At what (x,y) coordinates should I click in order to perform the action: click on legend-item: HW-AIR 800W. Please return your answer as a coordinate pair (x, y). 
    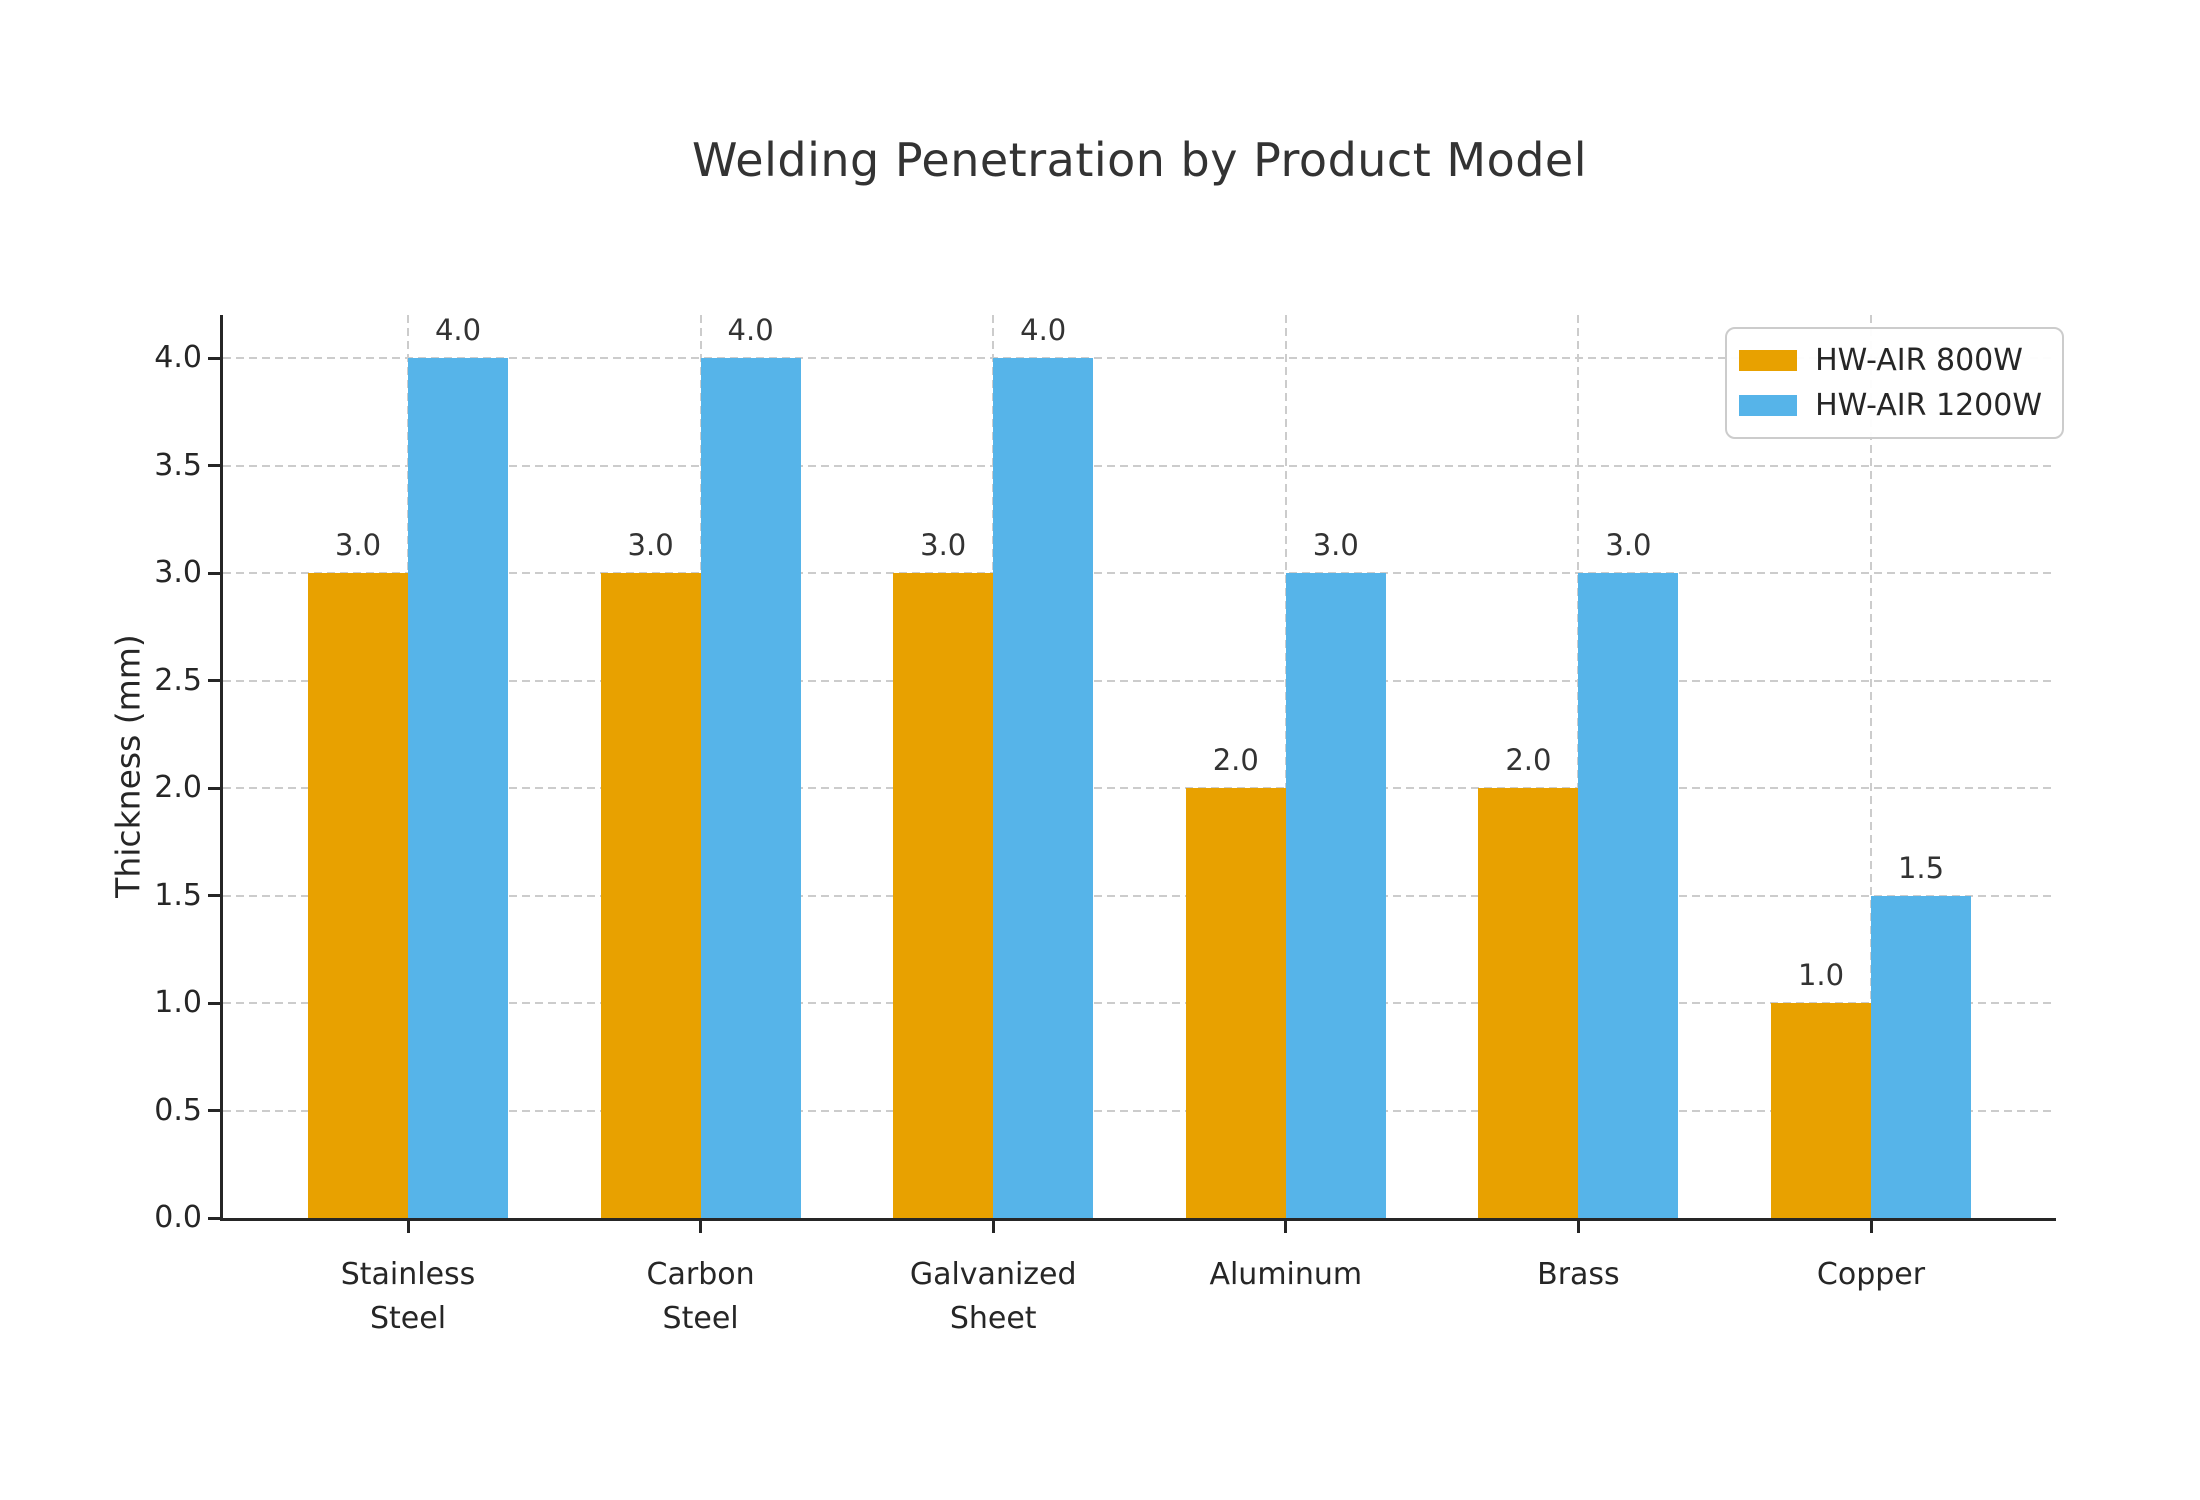
    Looking at the image, I should click on (1890, 360).